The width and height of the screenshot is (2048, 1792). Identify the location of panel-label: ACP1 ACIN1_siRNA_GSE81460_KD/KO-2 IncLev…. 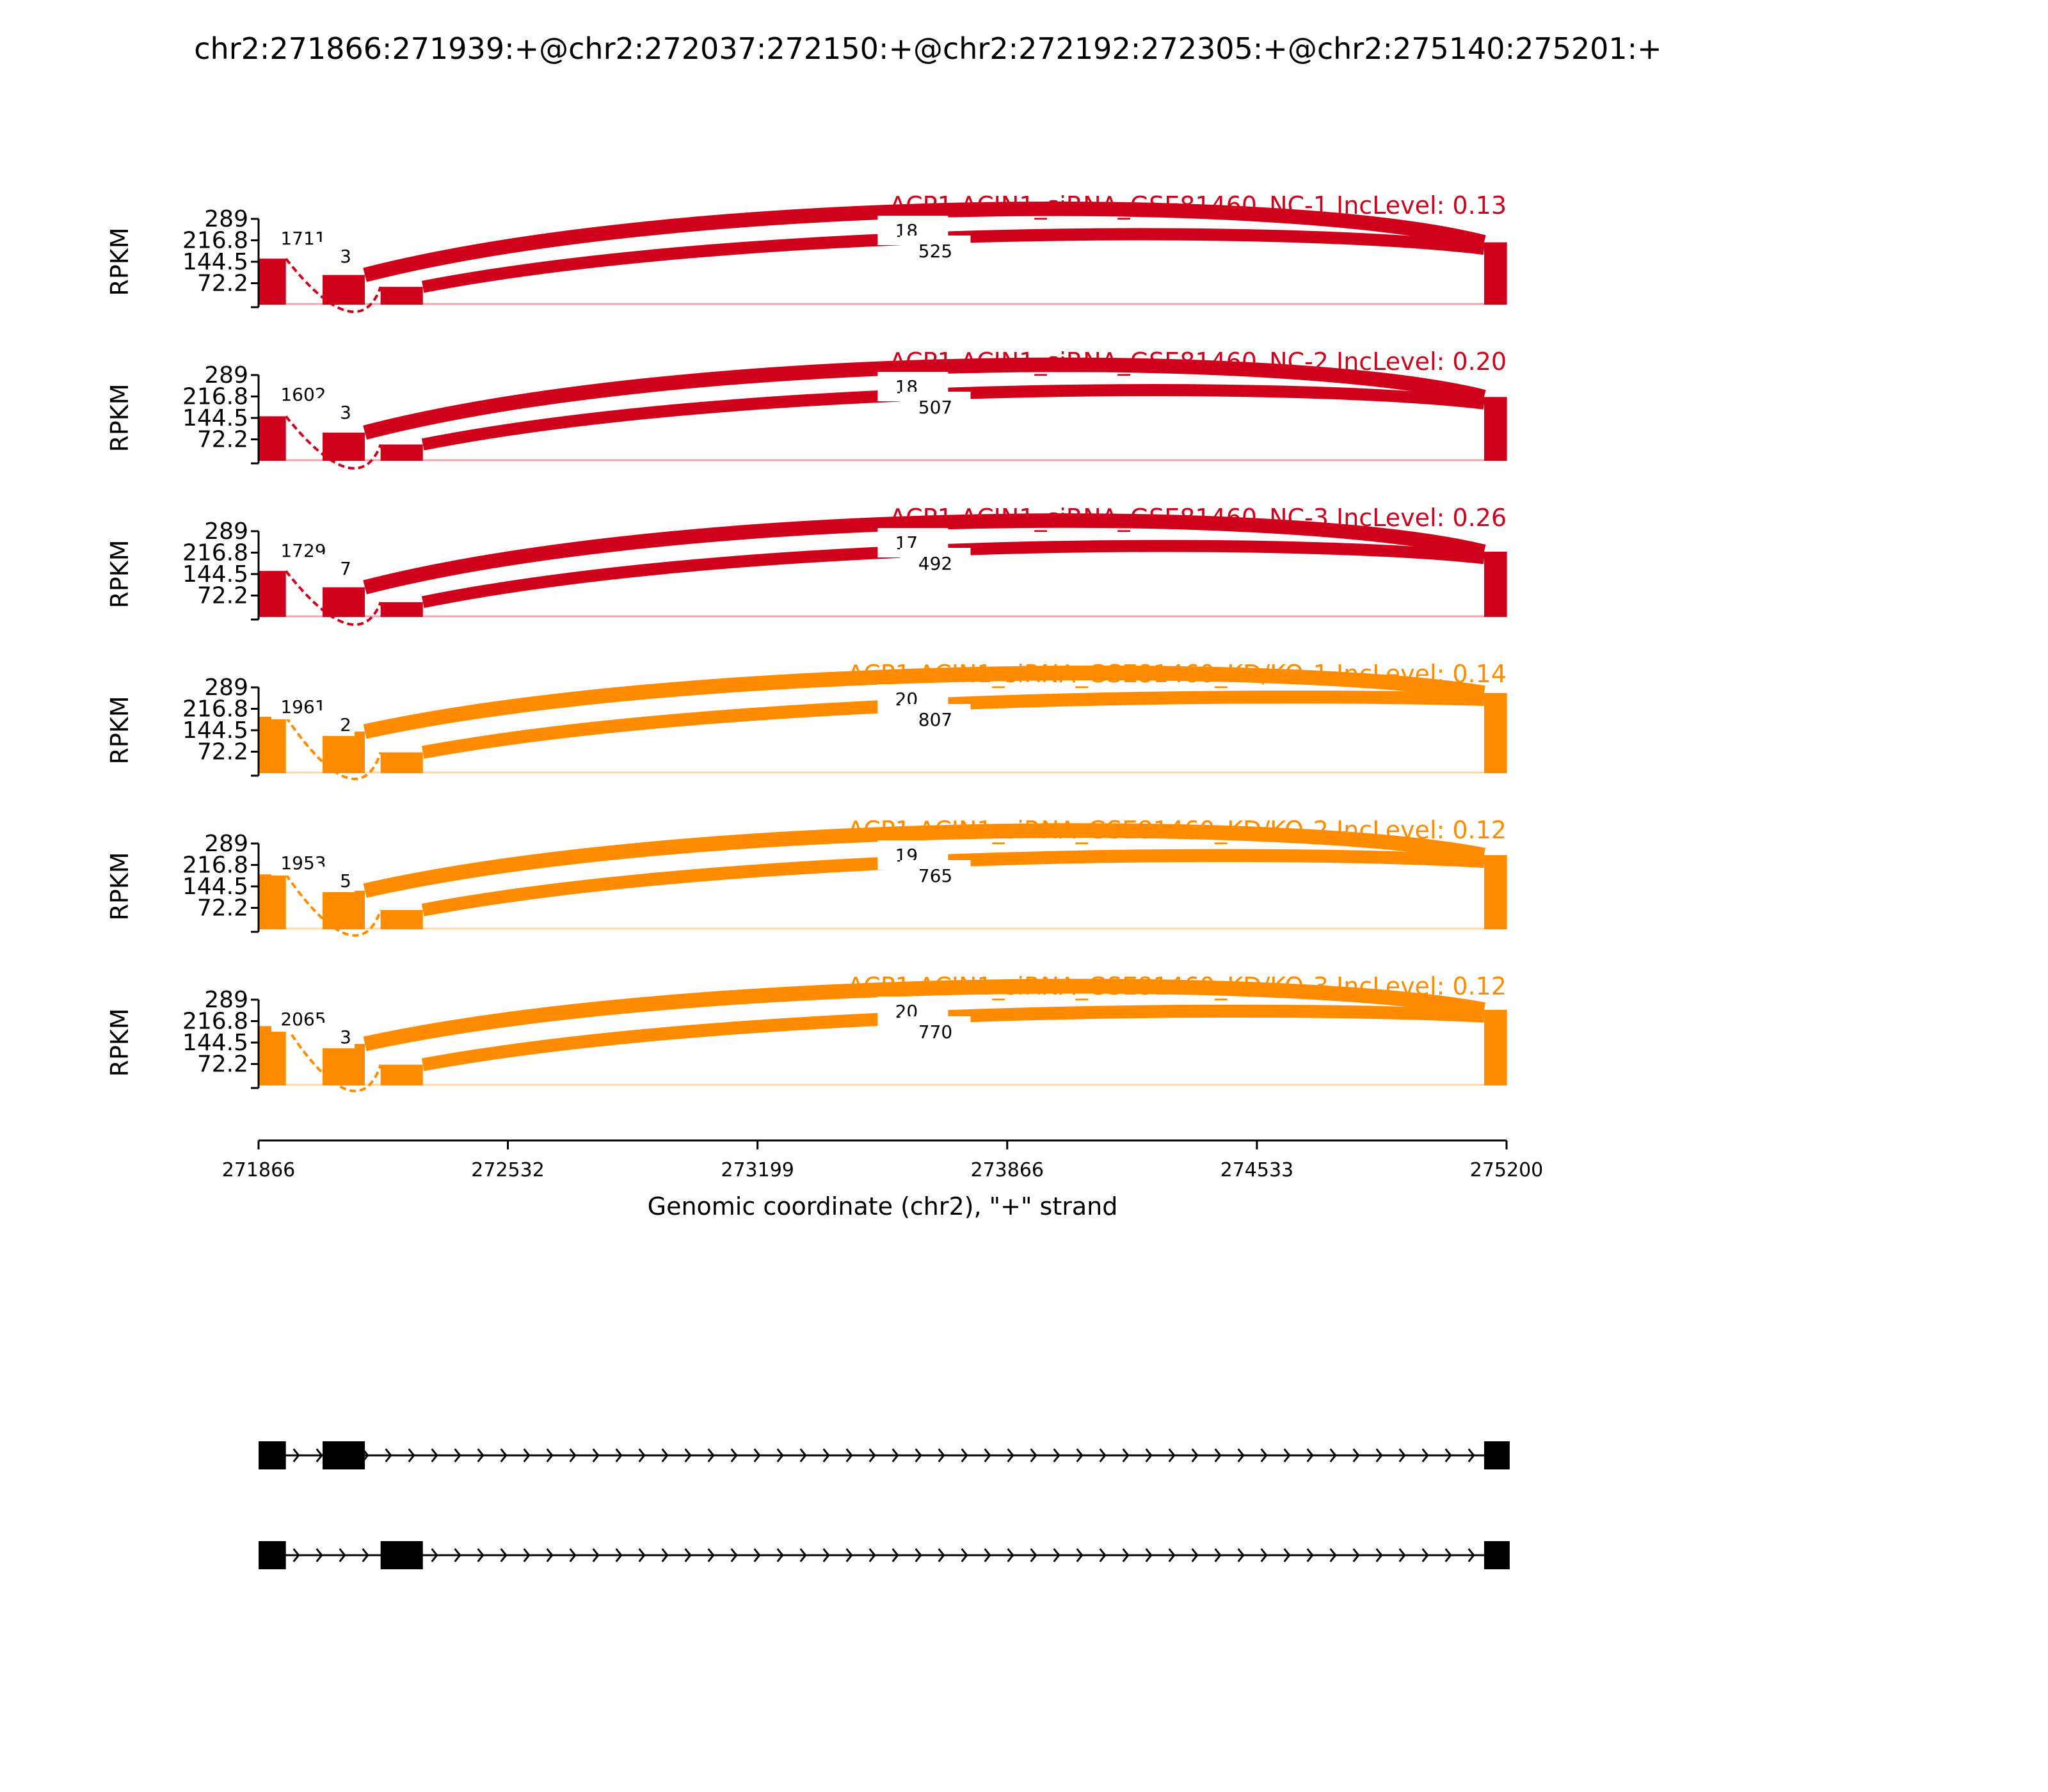
(1177, 830).